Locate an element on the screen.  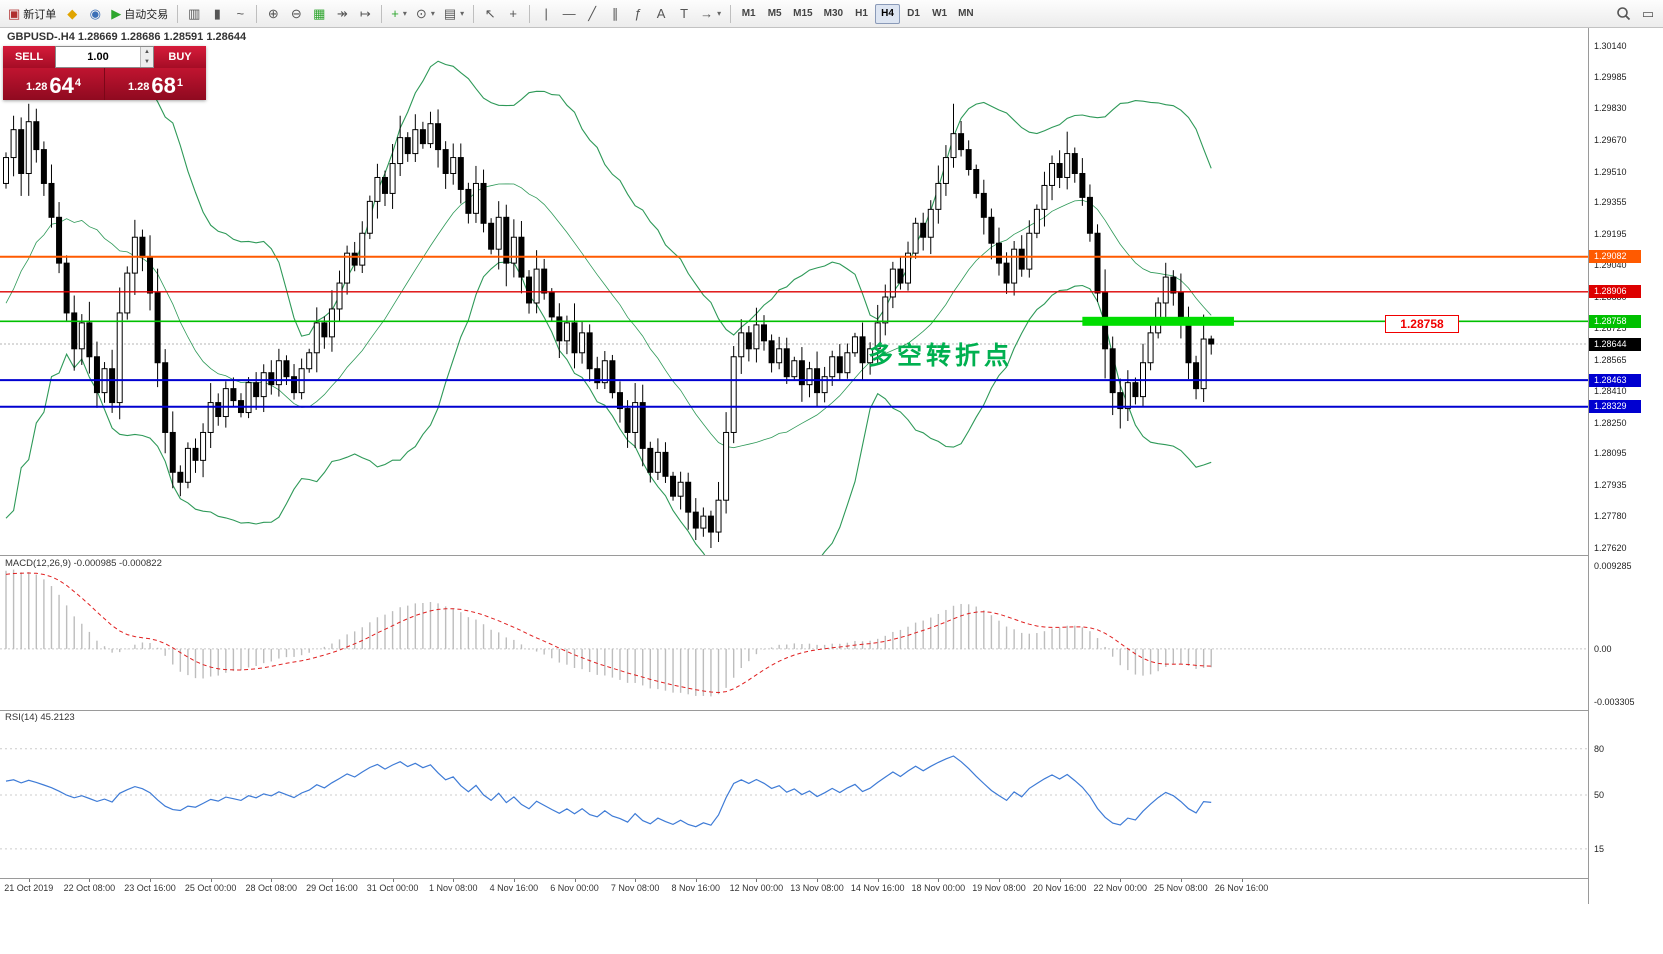
auto-scroll-icon: ↠ is located at coordinates (342, 13).